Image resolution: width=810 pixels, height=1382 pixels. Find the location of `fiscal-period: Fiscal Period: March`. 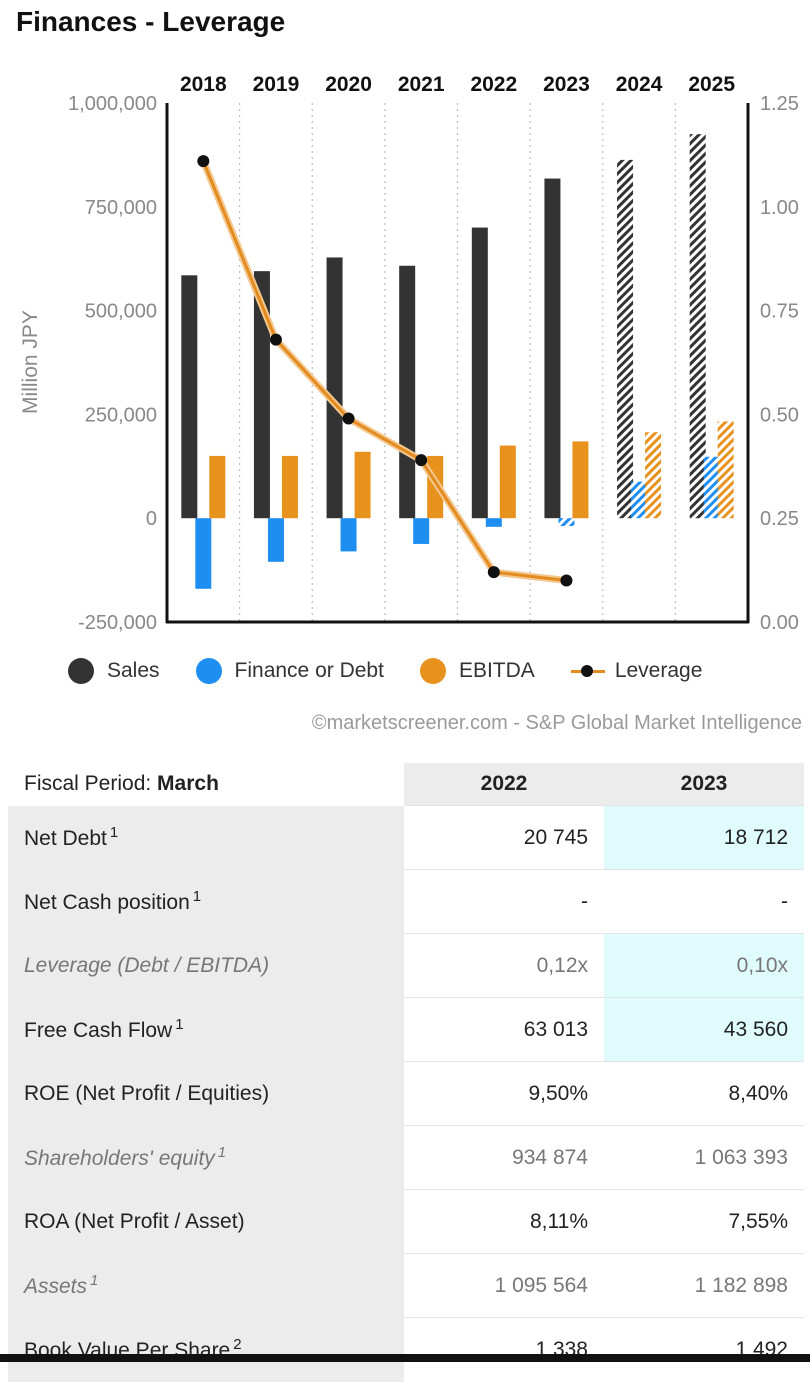

fiscal-period: Fiscal Period: March is located at coordinates (206, 784).